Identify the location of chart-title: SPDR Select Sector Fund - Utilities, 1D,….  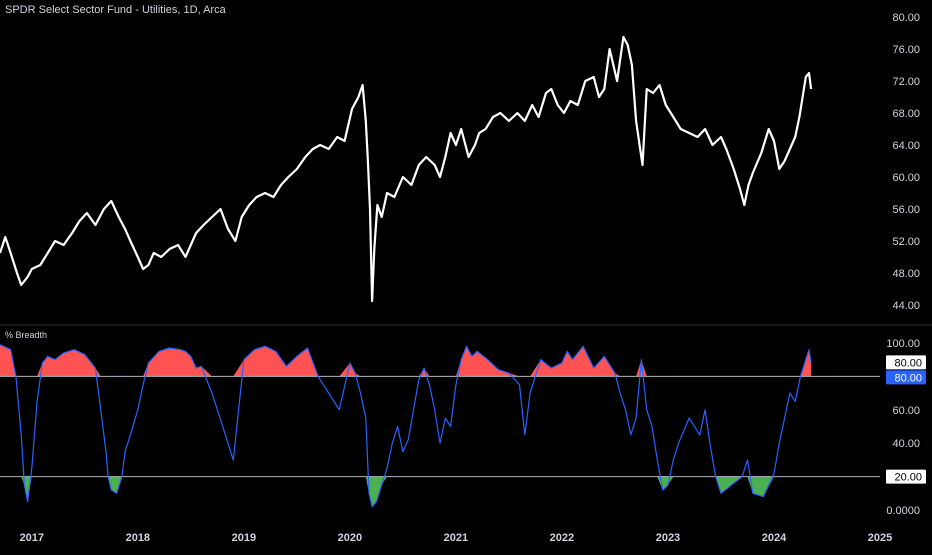
(115, 10).